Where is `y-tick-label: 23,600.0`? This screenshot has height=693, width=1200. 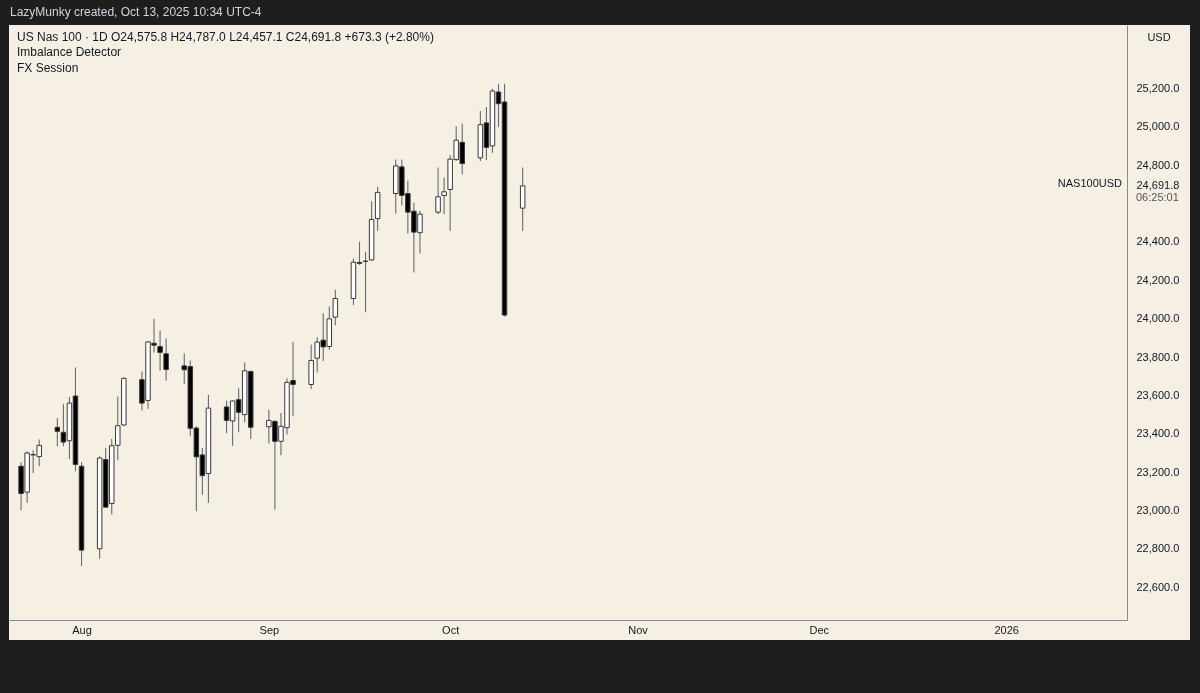 y-tick-label: 23,600.0 is located at coordinates (1158, 394).